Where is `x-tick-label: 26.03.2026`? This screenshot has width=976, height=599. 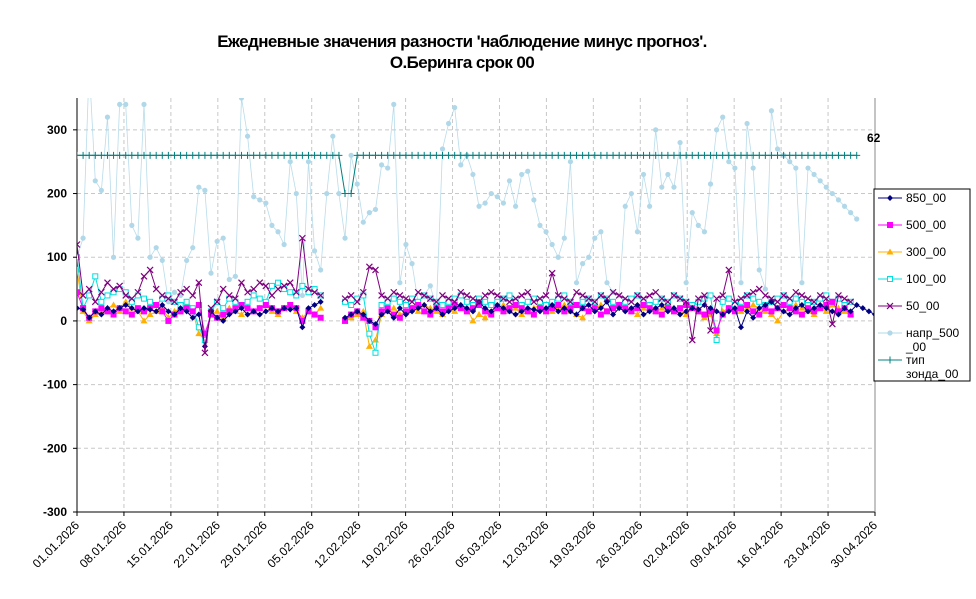 x-tick-label: 26.03.2026 is located at coordinates (619, 544).